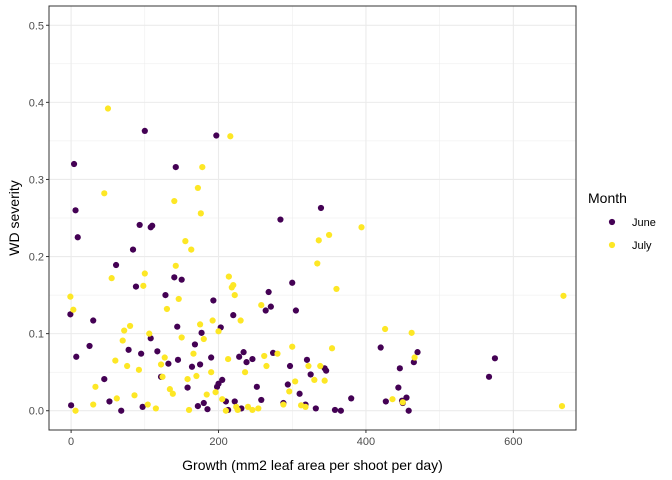  What do you see at coordinates (612, 222) in the screenshot?
I see `legend-key-june` at bounding box center [612, 222].